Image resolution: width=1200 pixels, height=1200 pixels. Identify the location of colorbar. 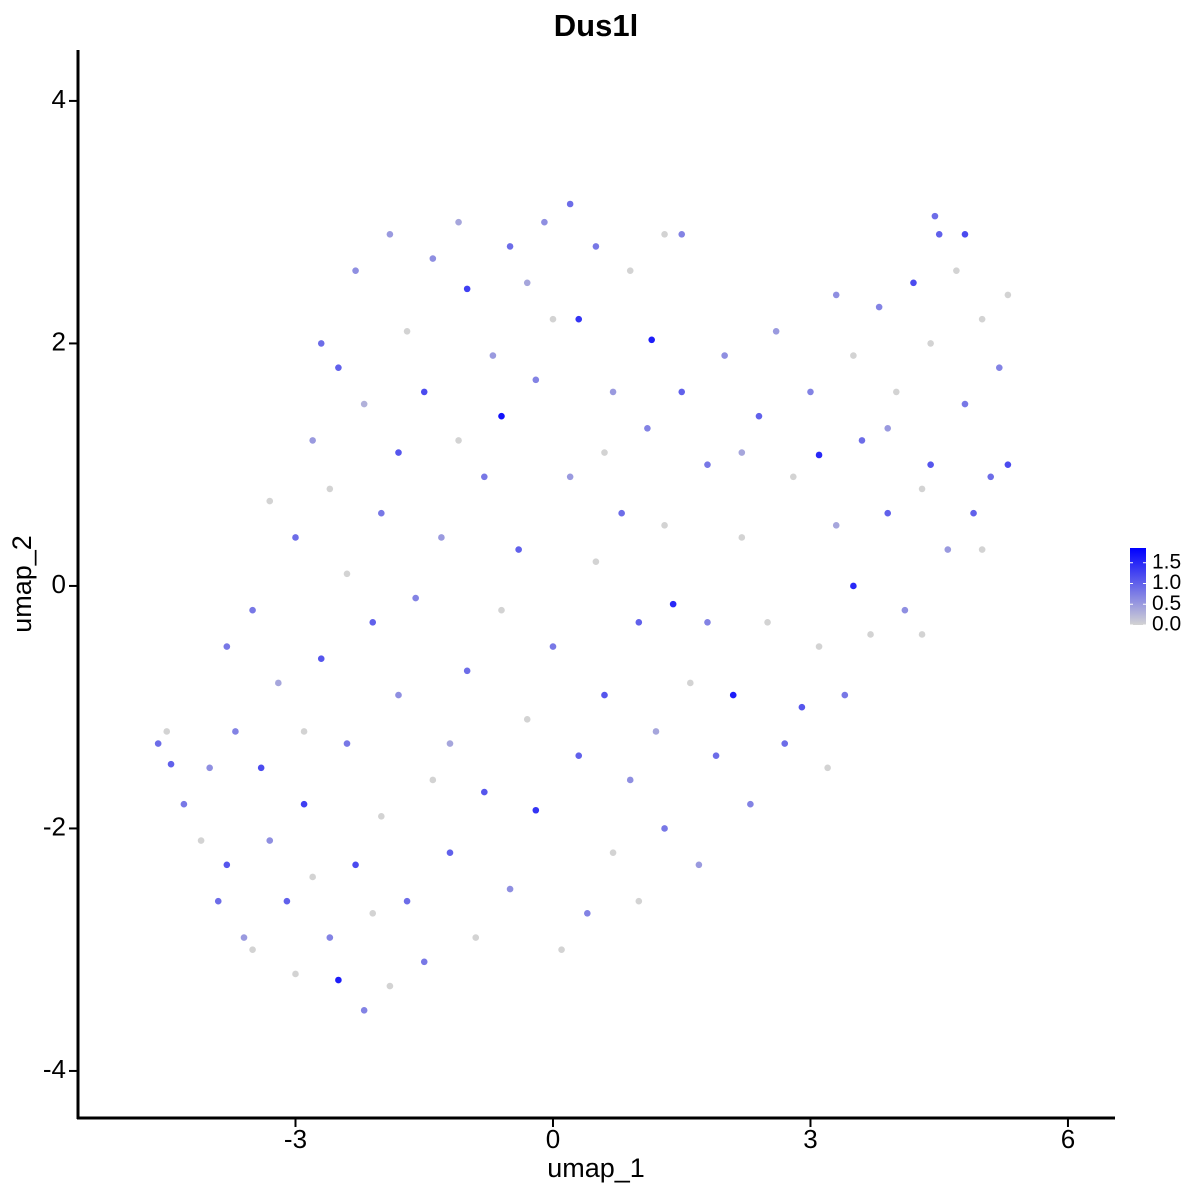
(1138, 586).